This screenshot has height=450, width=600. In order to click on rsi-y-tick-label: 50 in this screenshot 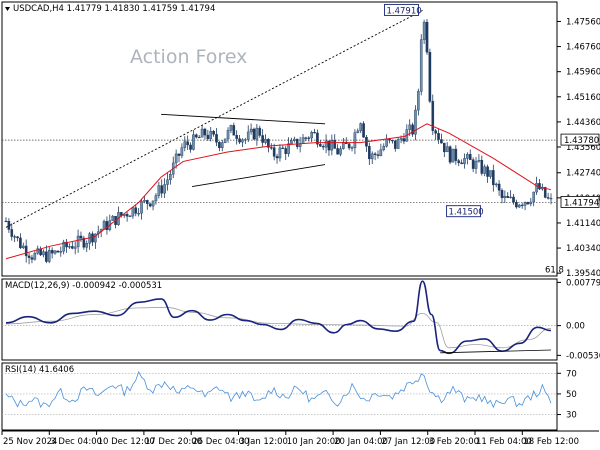, I will do `click(571, 395)`.